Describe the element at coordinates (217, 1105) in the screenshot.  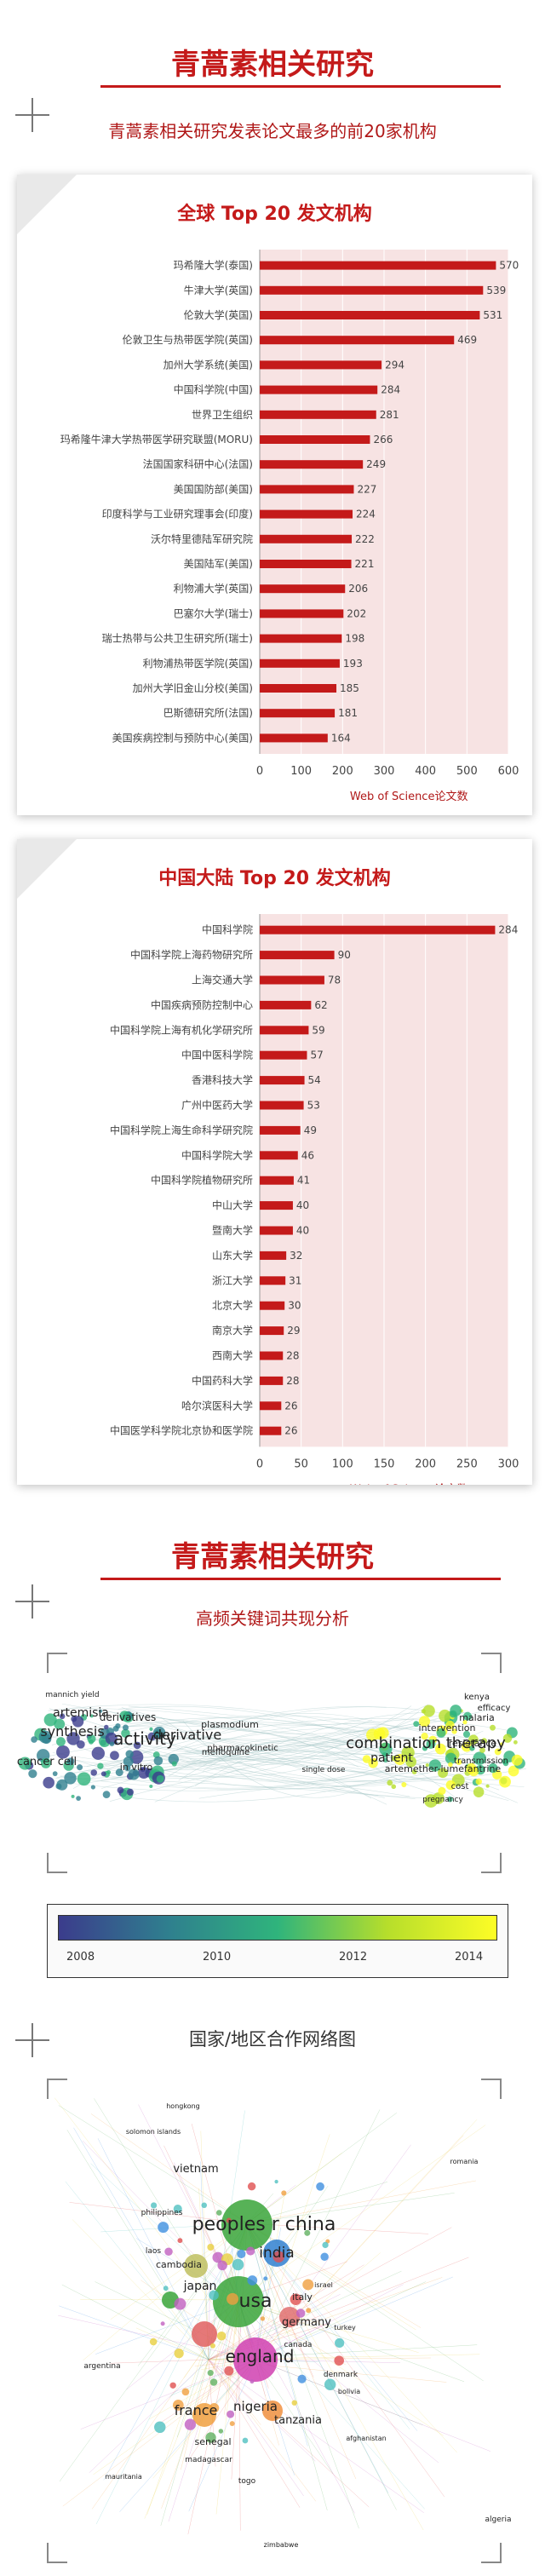
I see `category-label: 广州中医药大学` at that location.